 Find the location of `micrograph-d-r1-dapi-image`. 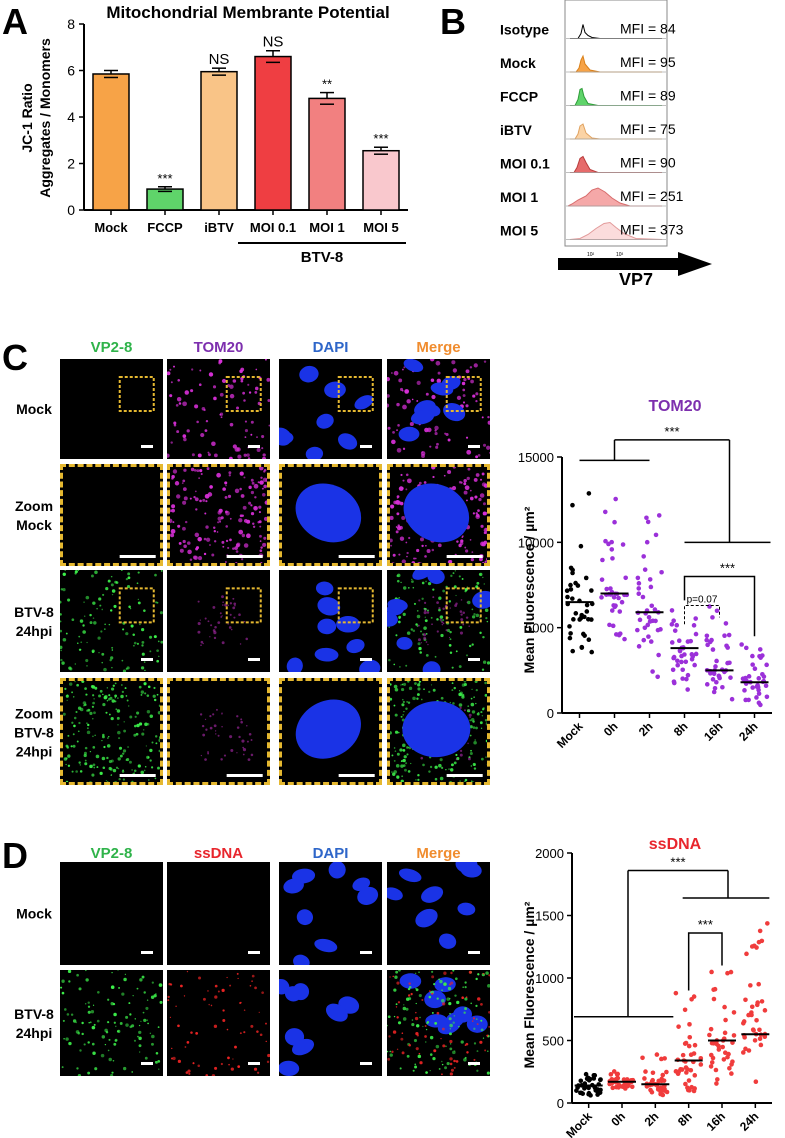

micrograph-d-r1-dapi-image is located at coordinates (325, 1027).